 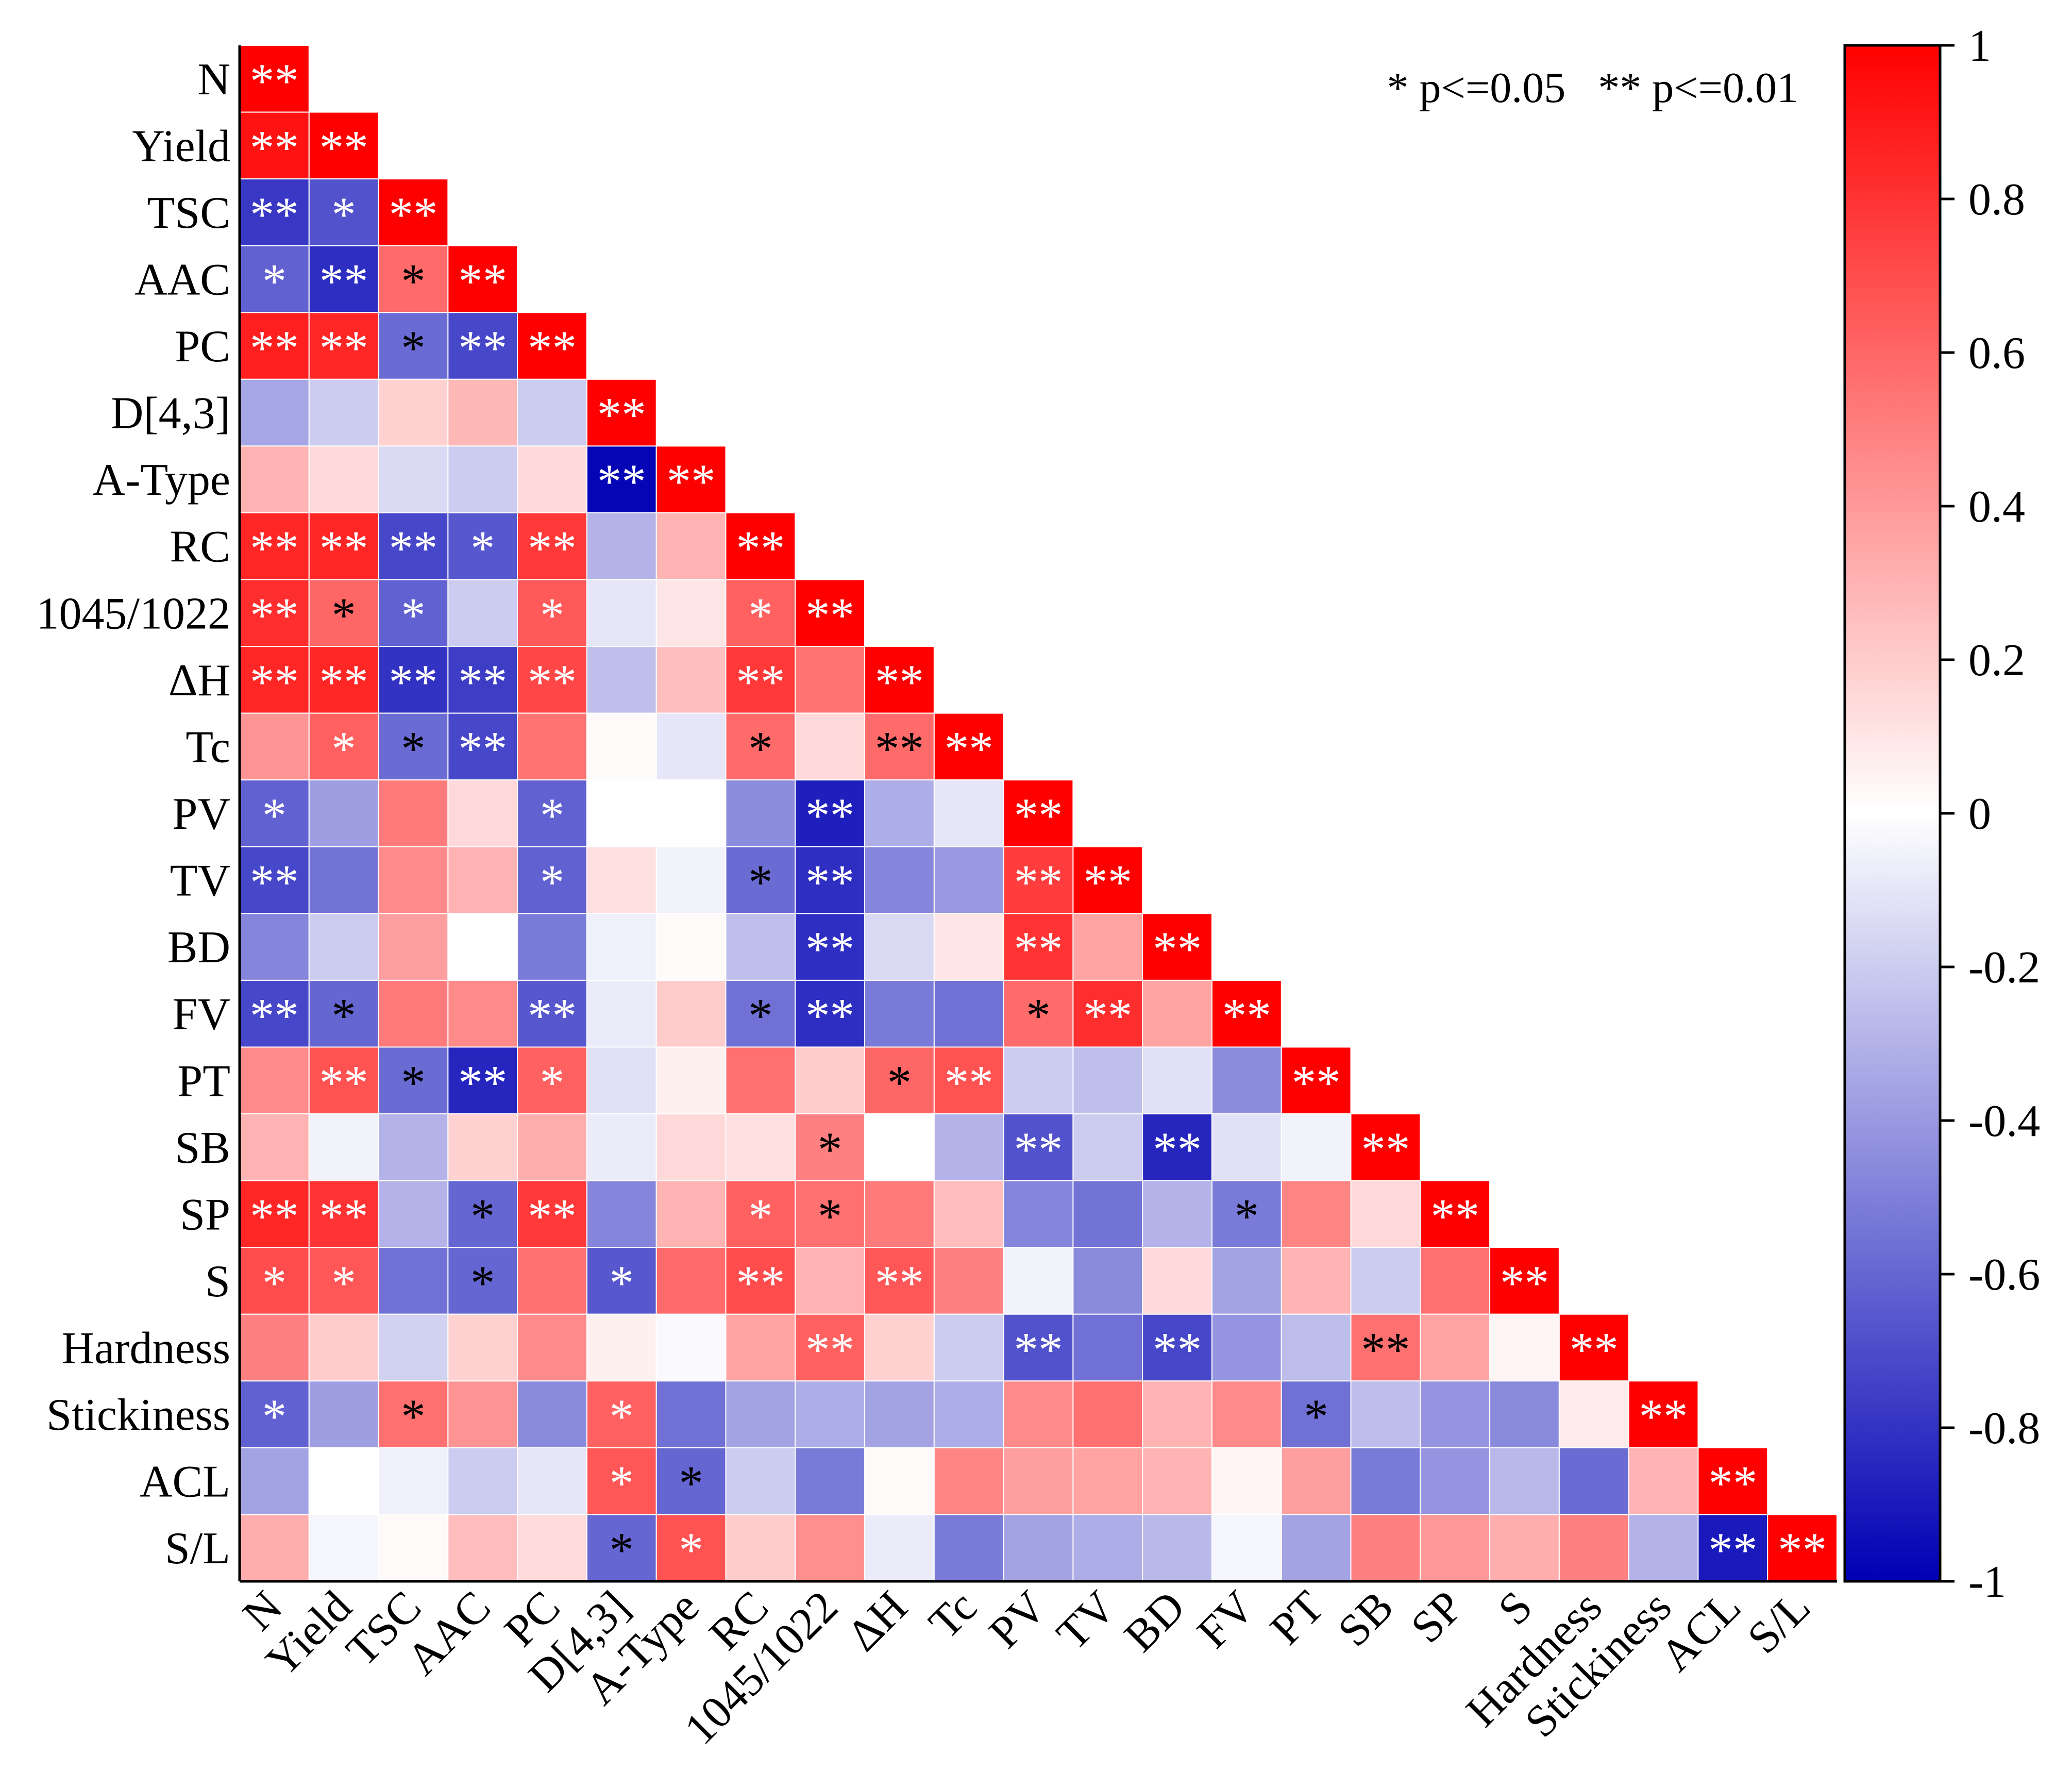 What do you see at coordinates (1987, 1582) in the screenshot?
I see `colorbar-tick-label: -1` at bounding box center [1987, 1582].